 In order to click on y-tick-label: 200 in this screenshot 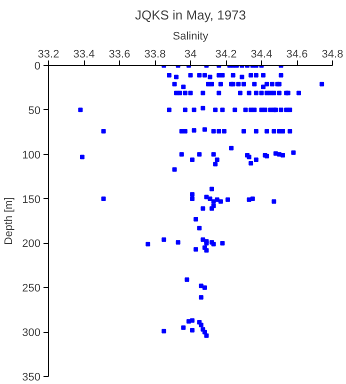, I will do `click(31, 244)`.